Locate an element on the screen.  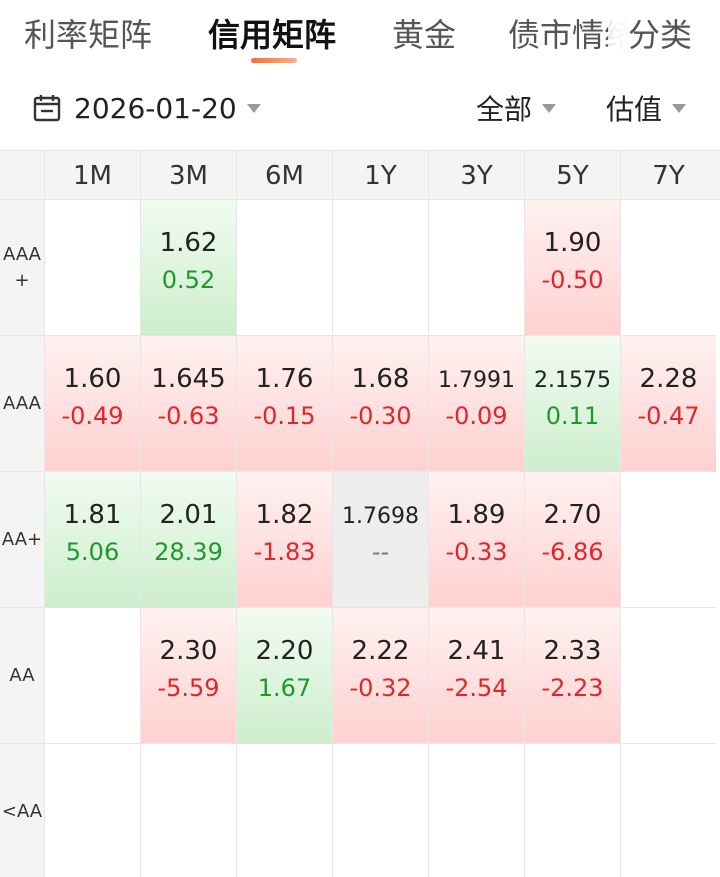
matrix-cell: 2.33 -2.23 is located at coordinates (572, 676).